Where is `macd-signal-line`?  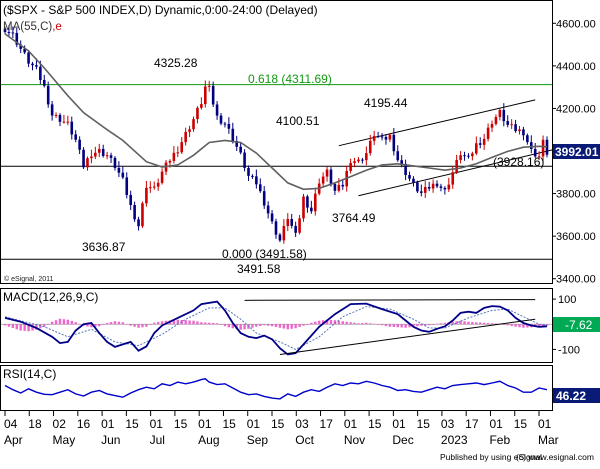 macd-signal-line is located at coordinates (276, 328).